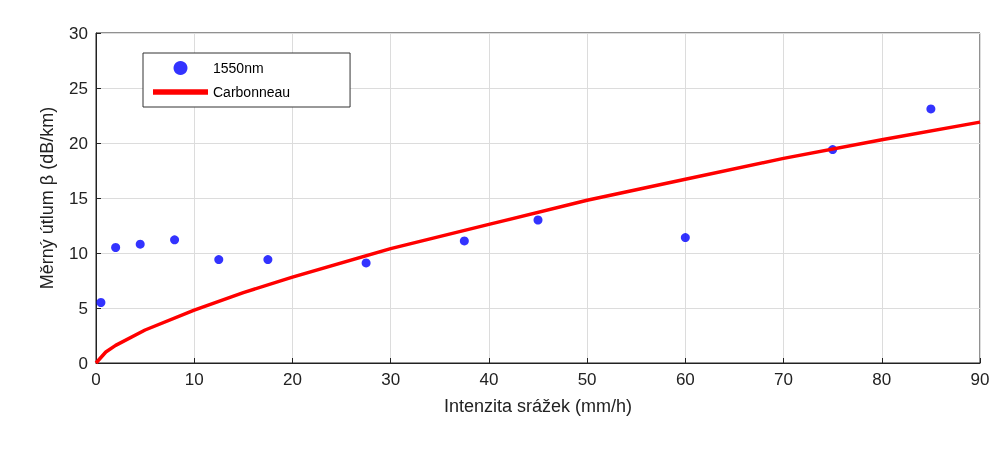 The width and height of the screenshot is (1005, 450). I want to click on y-axis-title: Měrný útlum β (dB/km), so click(47, 198).